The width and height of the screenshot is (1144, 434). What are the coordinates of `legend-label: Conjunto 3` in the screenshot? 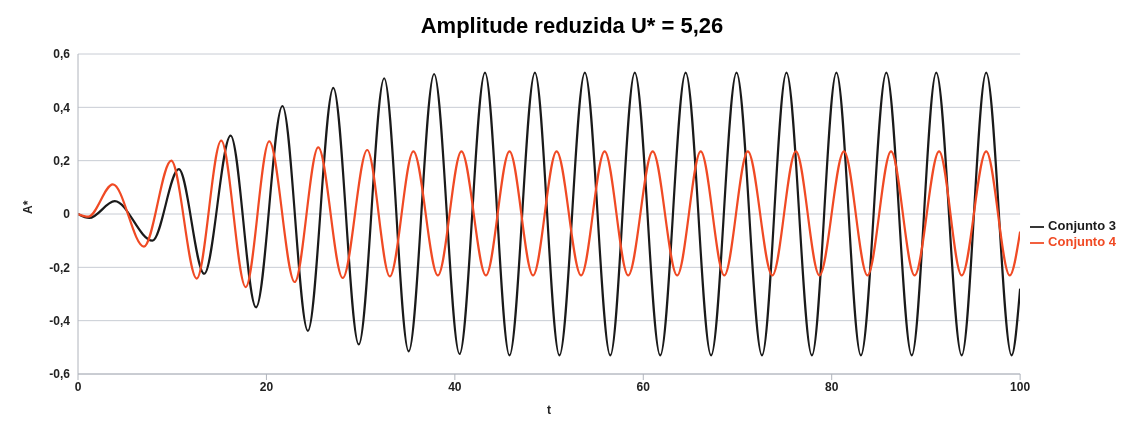 It's located at (1082, 226).